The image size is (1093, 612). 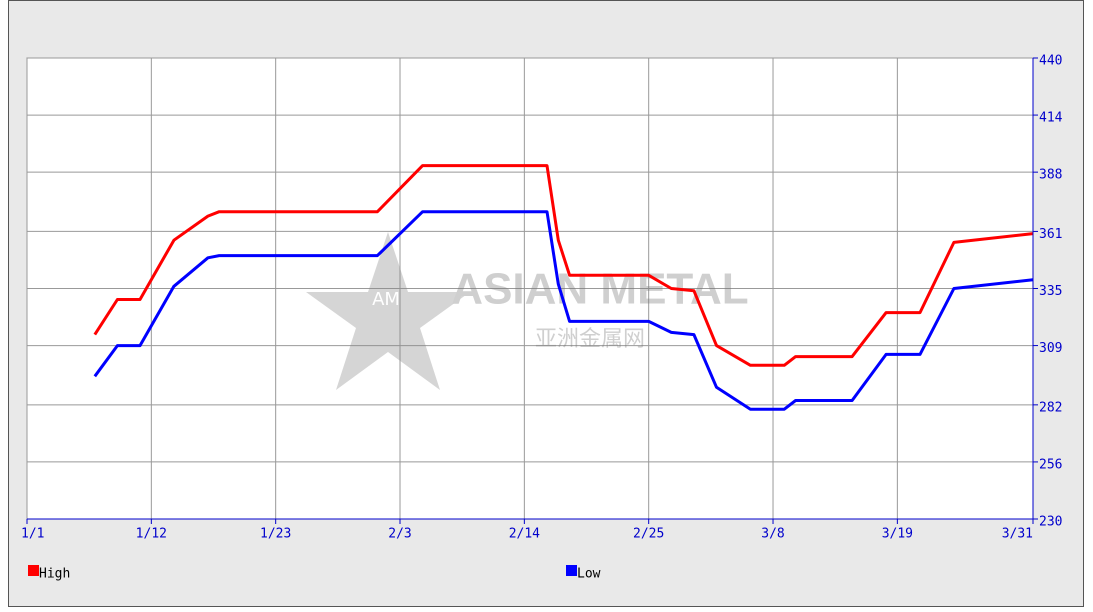 What do you see at coordinates (648, 534) in the screenshot?
I see `x-tick-label: 2/25` at bounding box center [648, 534].